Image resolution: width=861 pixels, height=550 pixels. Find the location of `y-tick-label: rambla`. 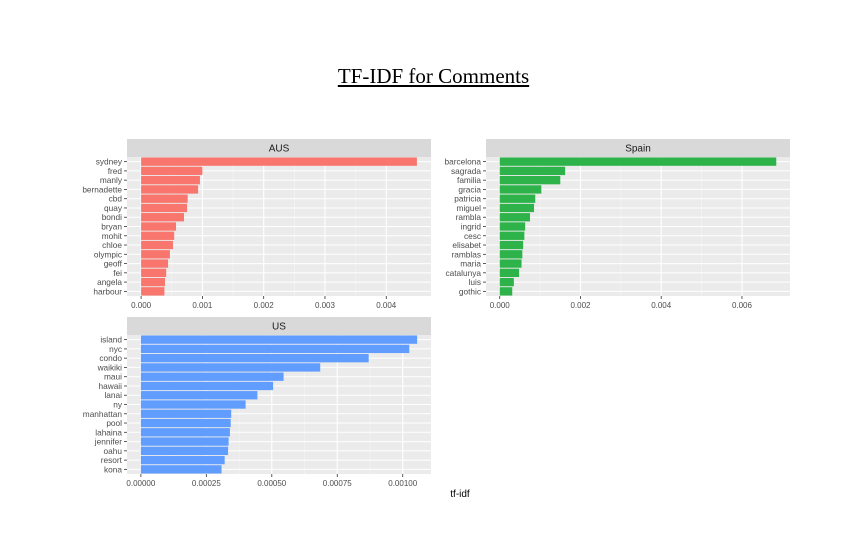

y-tick-label: rambla is located at coordinates (469, 217).